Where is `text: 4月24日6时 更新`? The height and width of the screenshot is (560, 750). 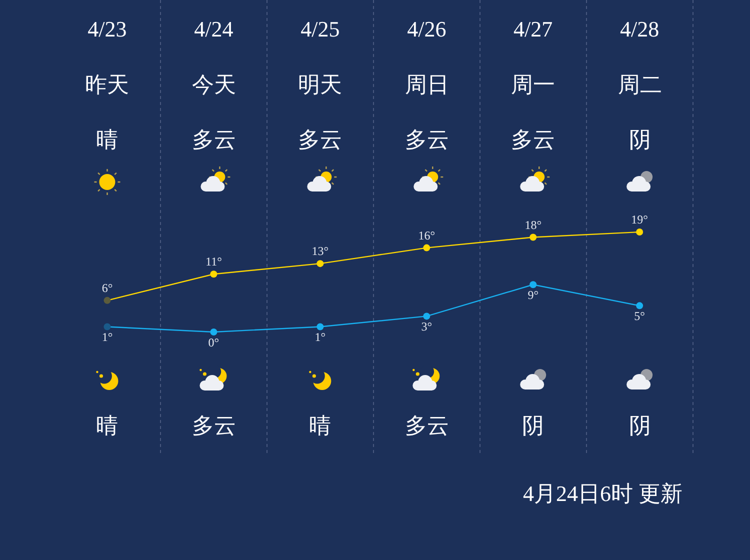 text: 4月24日6时 更新 is located at coordinates (602, 493).